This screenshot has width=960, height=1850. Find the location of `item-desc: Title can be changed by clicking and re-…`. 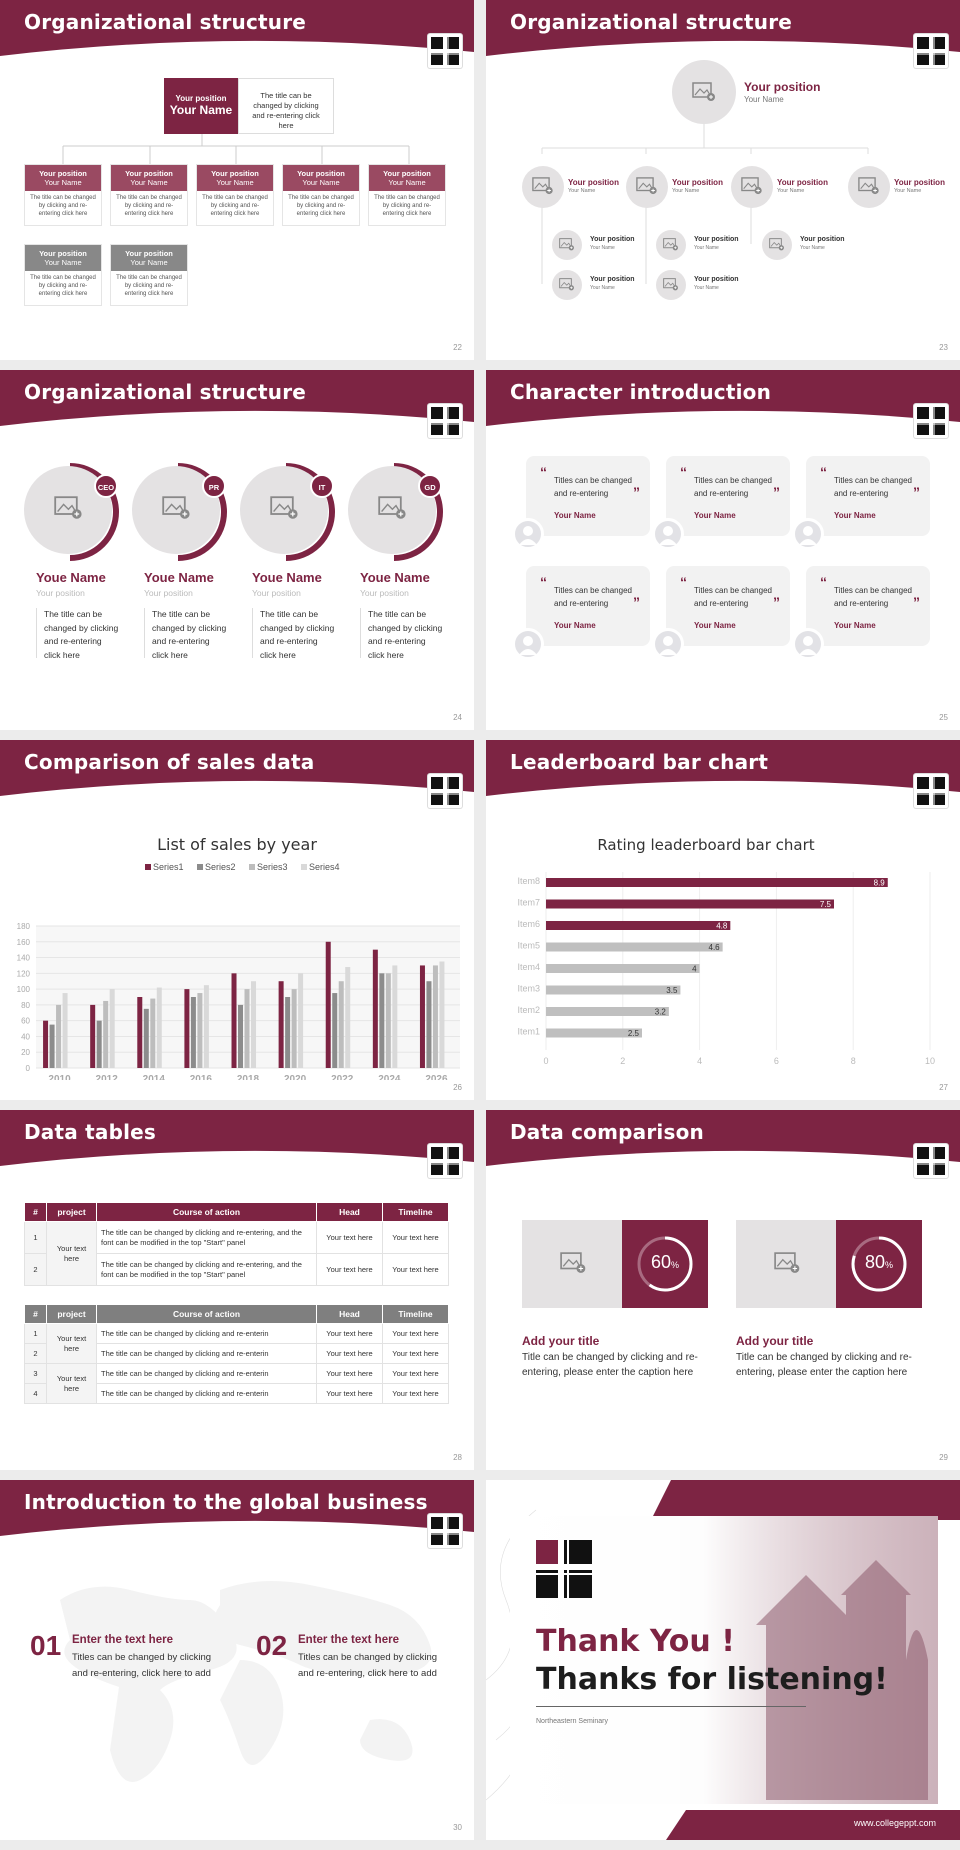

item-desc: Title can be changed by clicking and re-… is located at coordinates (610, 1365).